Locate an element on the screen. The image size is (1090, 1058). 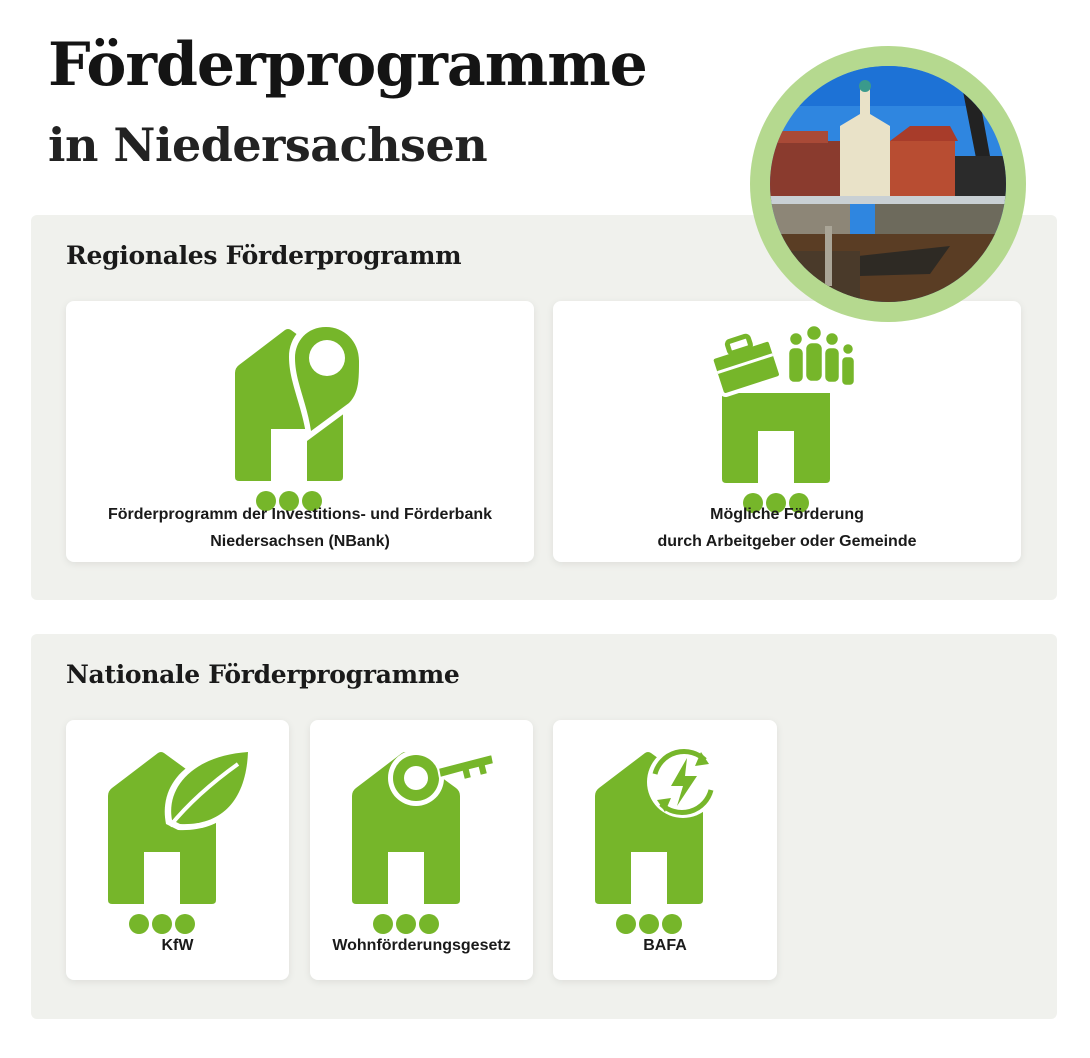
house-energy-icon is located at coordinates (657, 840).